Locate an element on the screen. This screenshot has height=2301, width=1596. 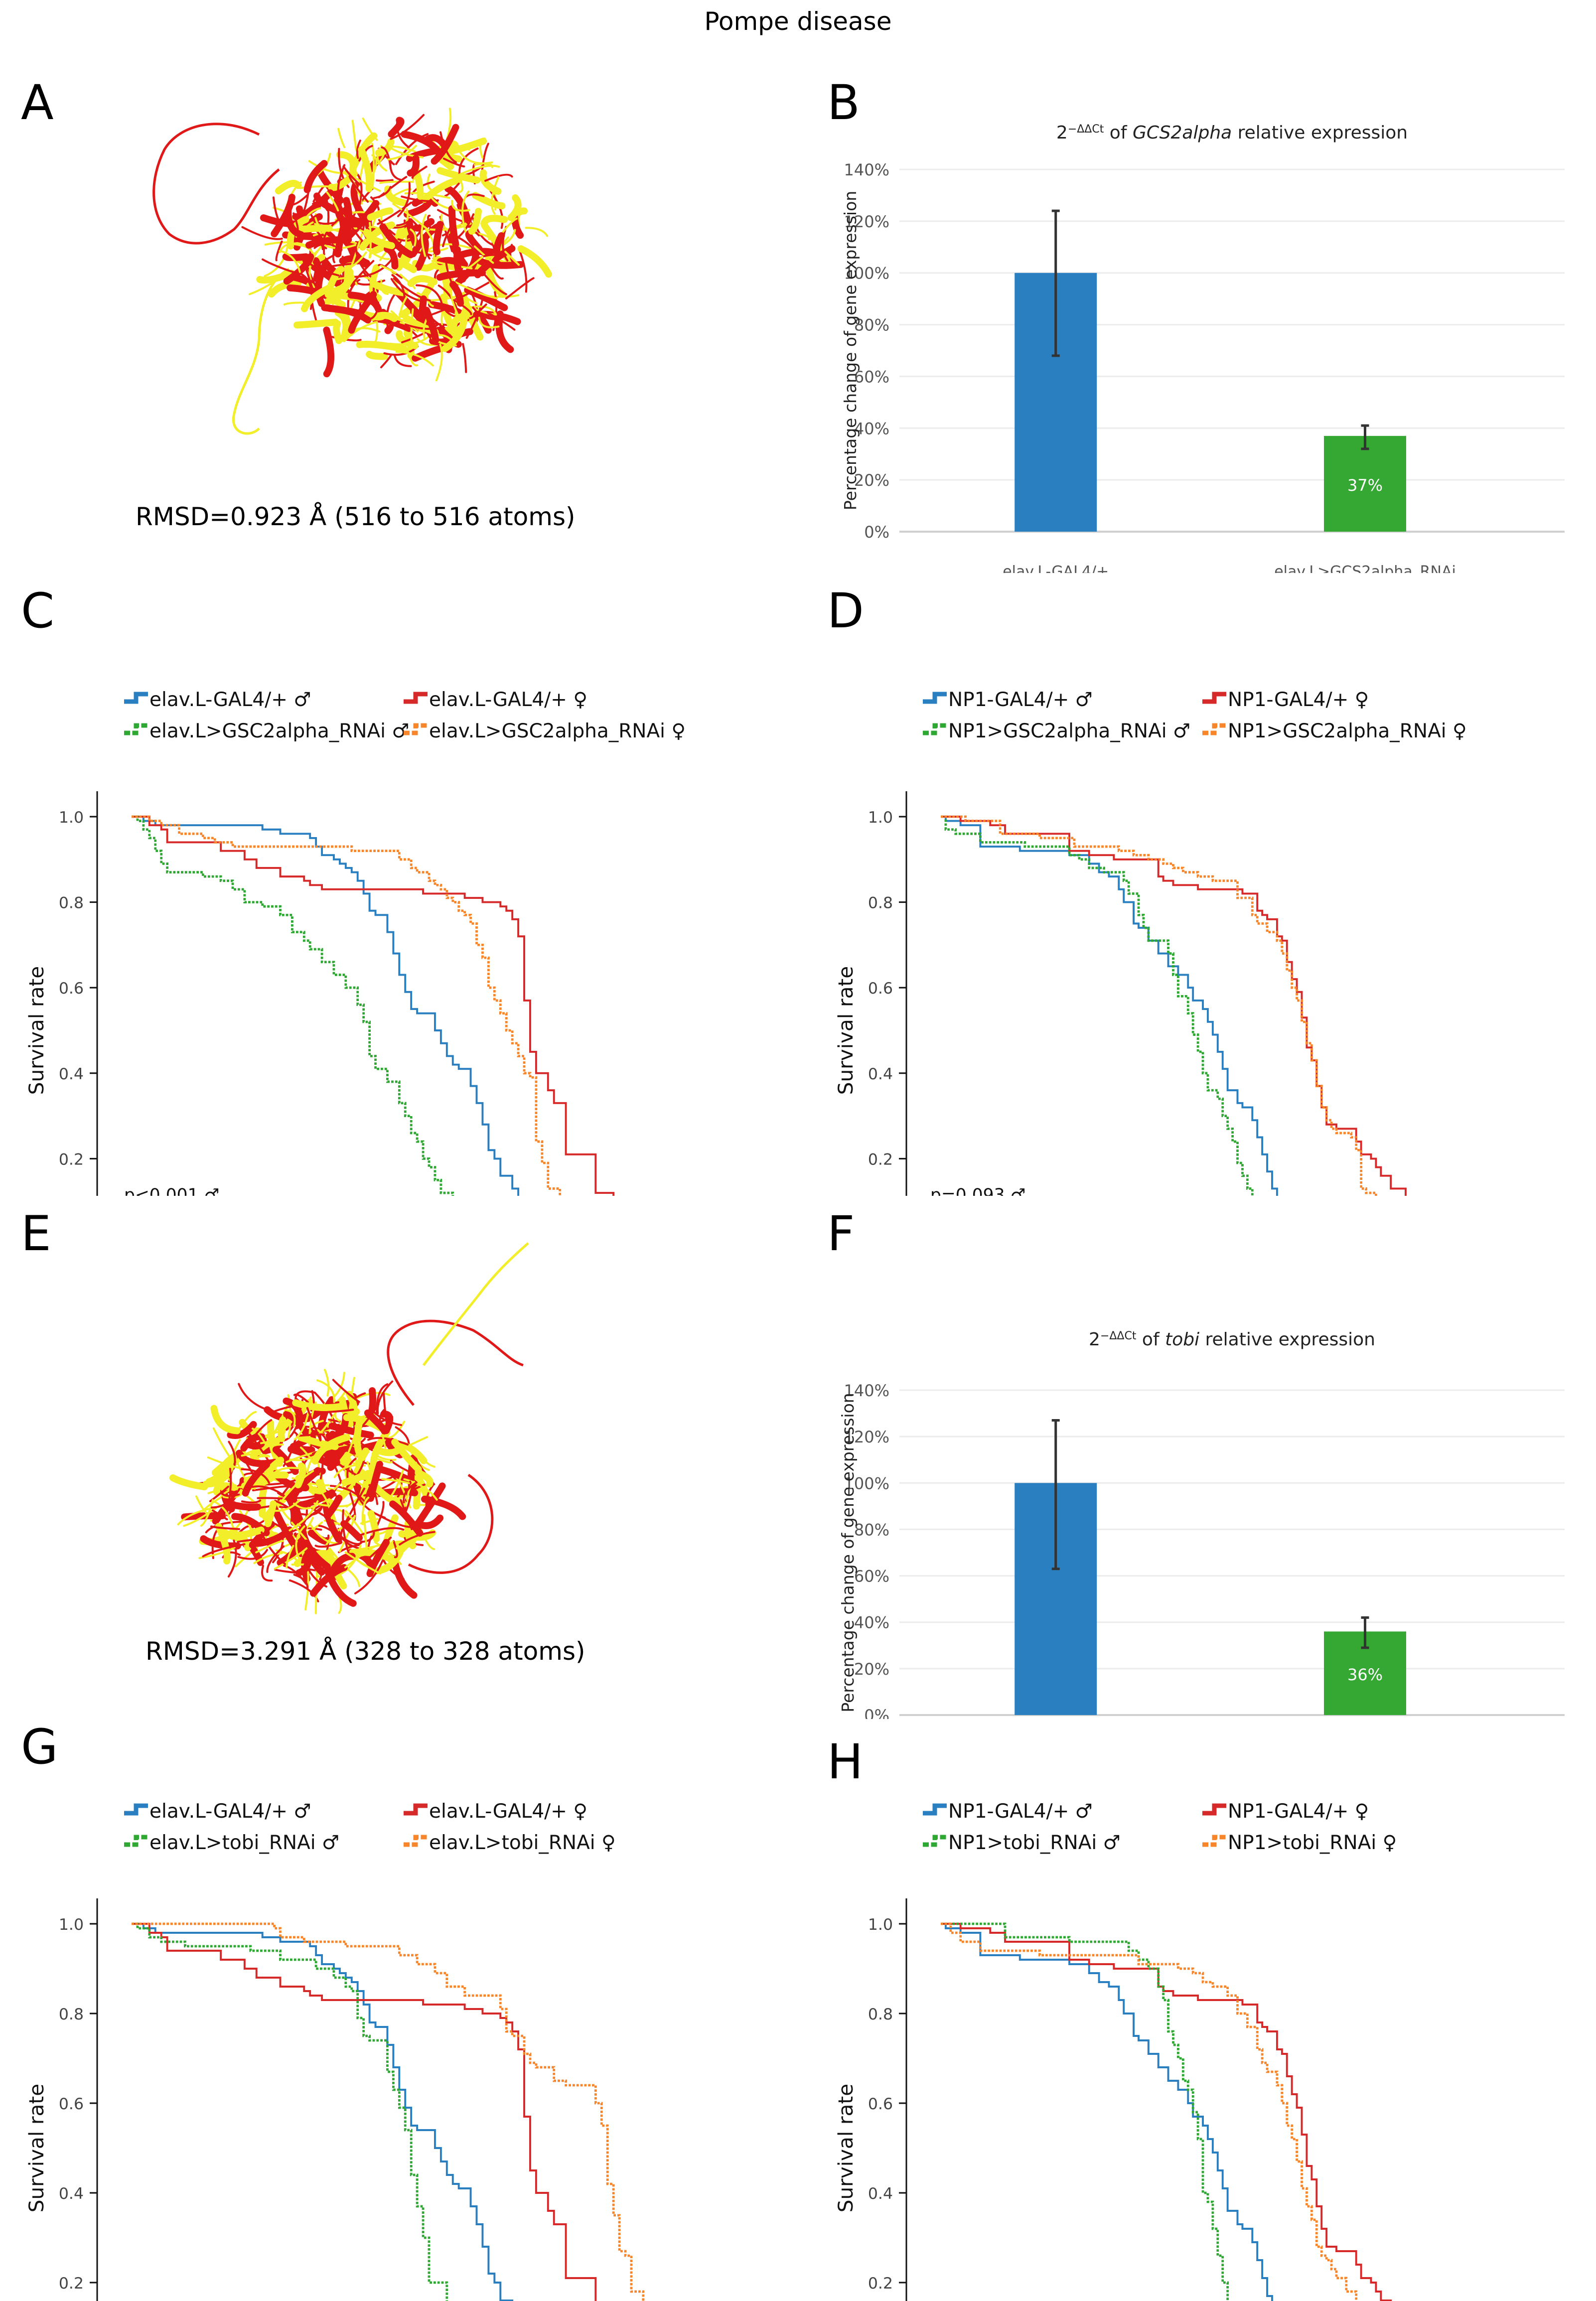
y-tick-label: 0.4 is located at coordinates (881, 1074).